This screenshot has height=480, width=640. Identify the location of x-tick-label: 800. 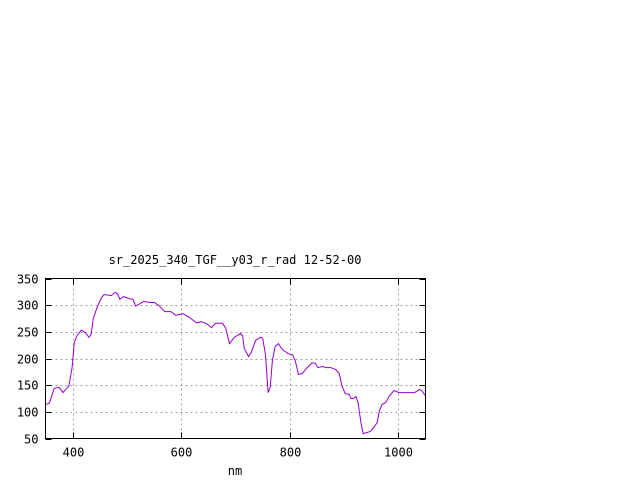
(291, 453).